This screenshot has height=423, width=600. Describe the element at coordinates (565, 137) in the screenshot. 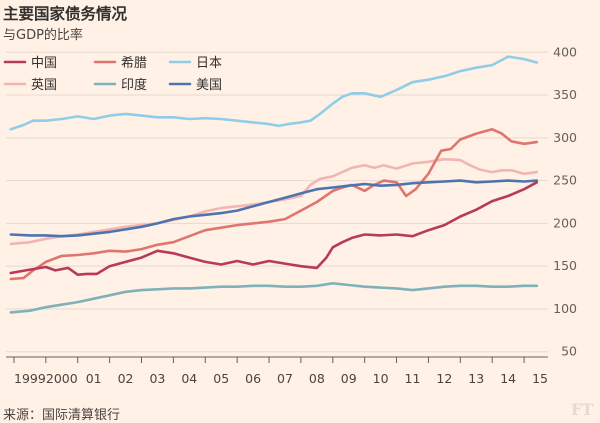

I see `y-tick-label: 300` at that location.